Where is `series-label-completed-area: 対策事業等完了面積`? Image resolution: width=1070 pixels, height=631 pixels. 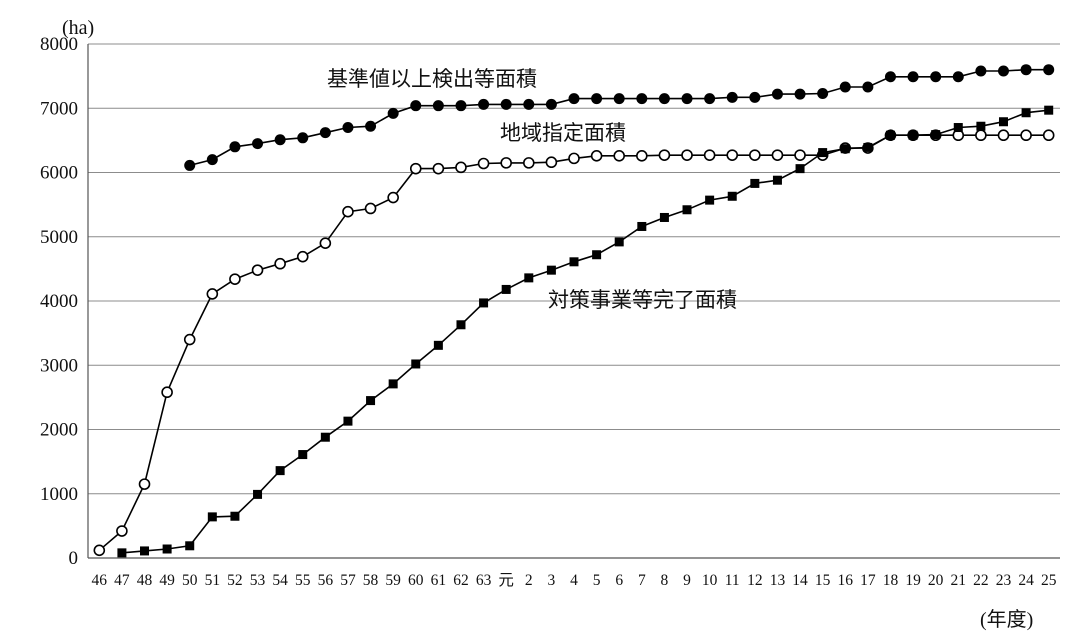
series-label-completed-area: 対策事業等完了面積 is located at coordinates (642, 300).